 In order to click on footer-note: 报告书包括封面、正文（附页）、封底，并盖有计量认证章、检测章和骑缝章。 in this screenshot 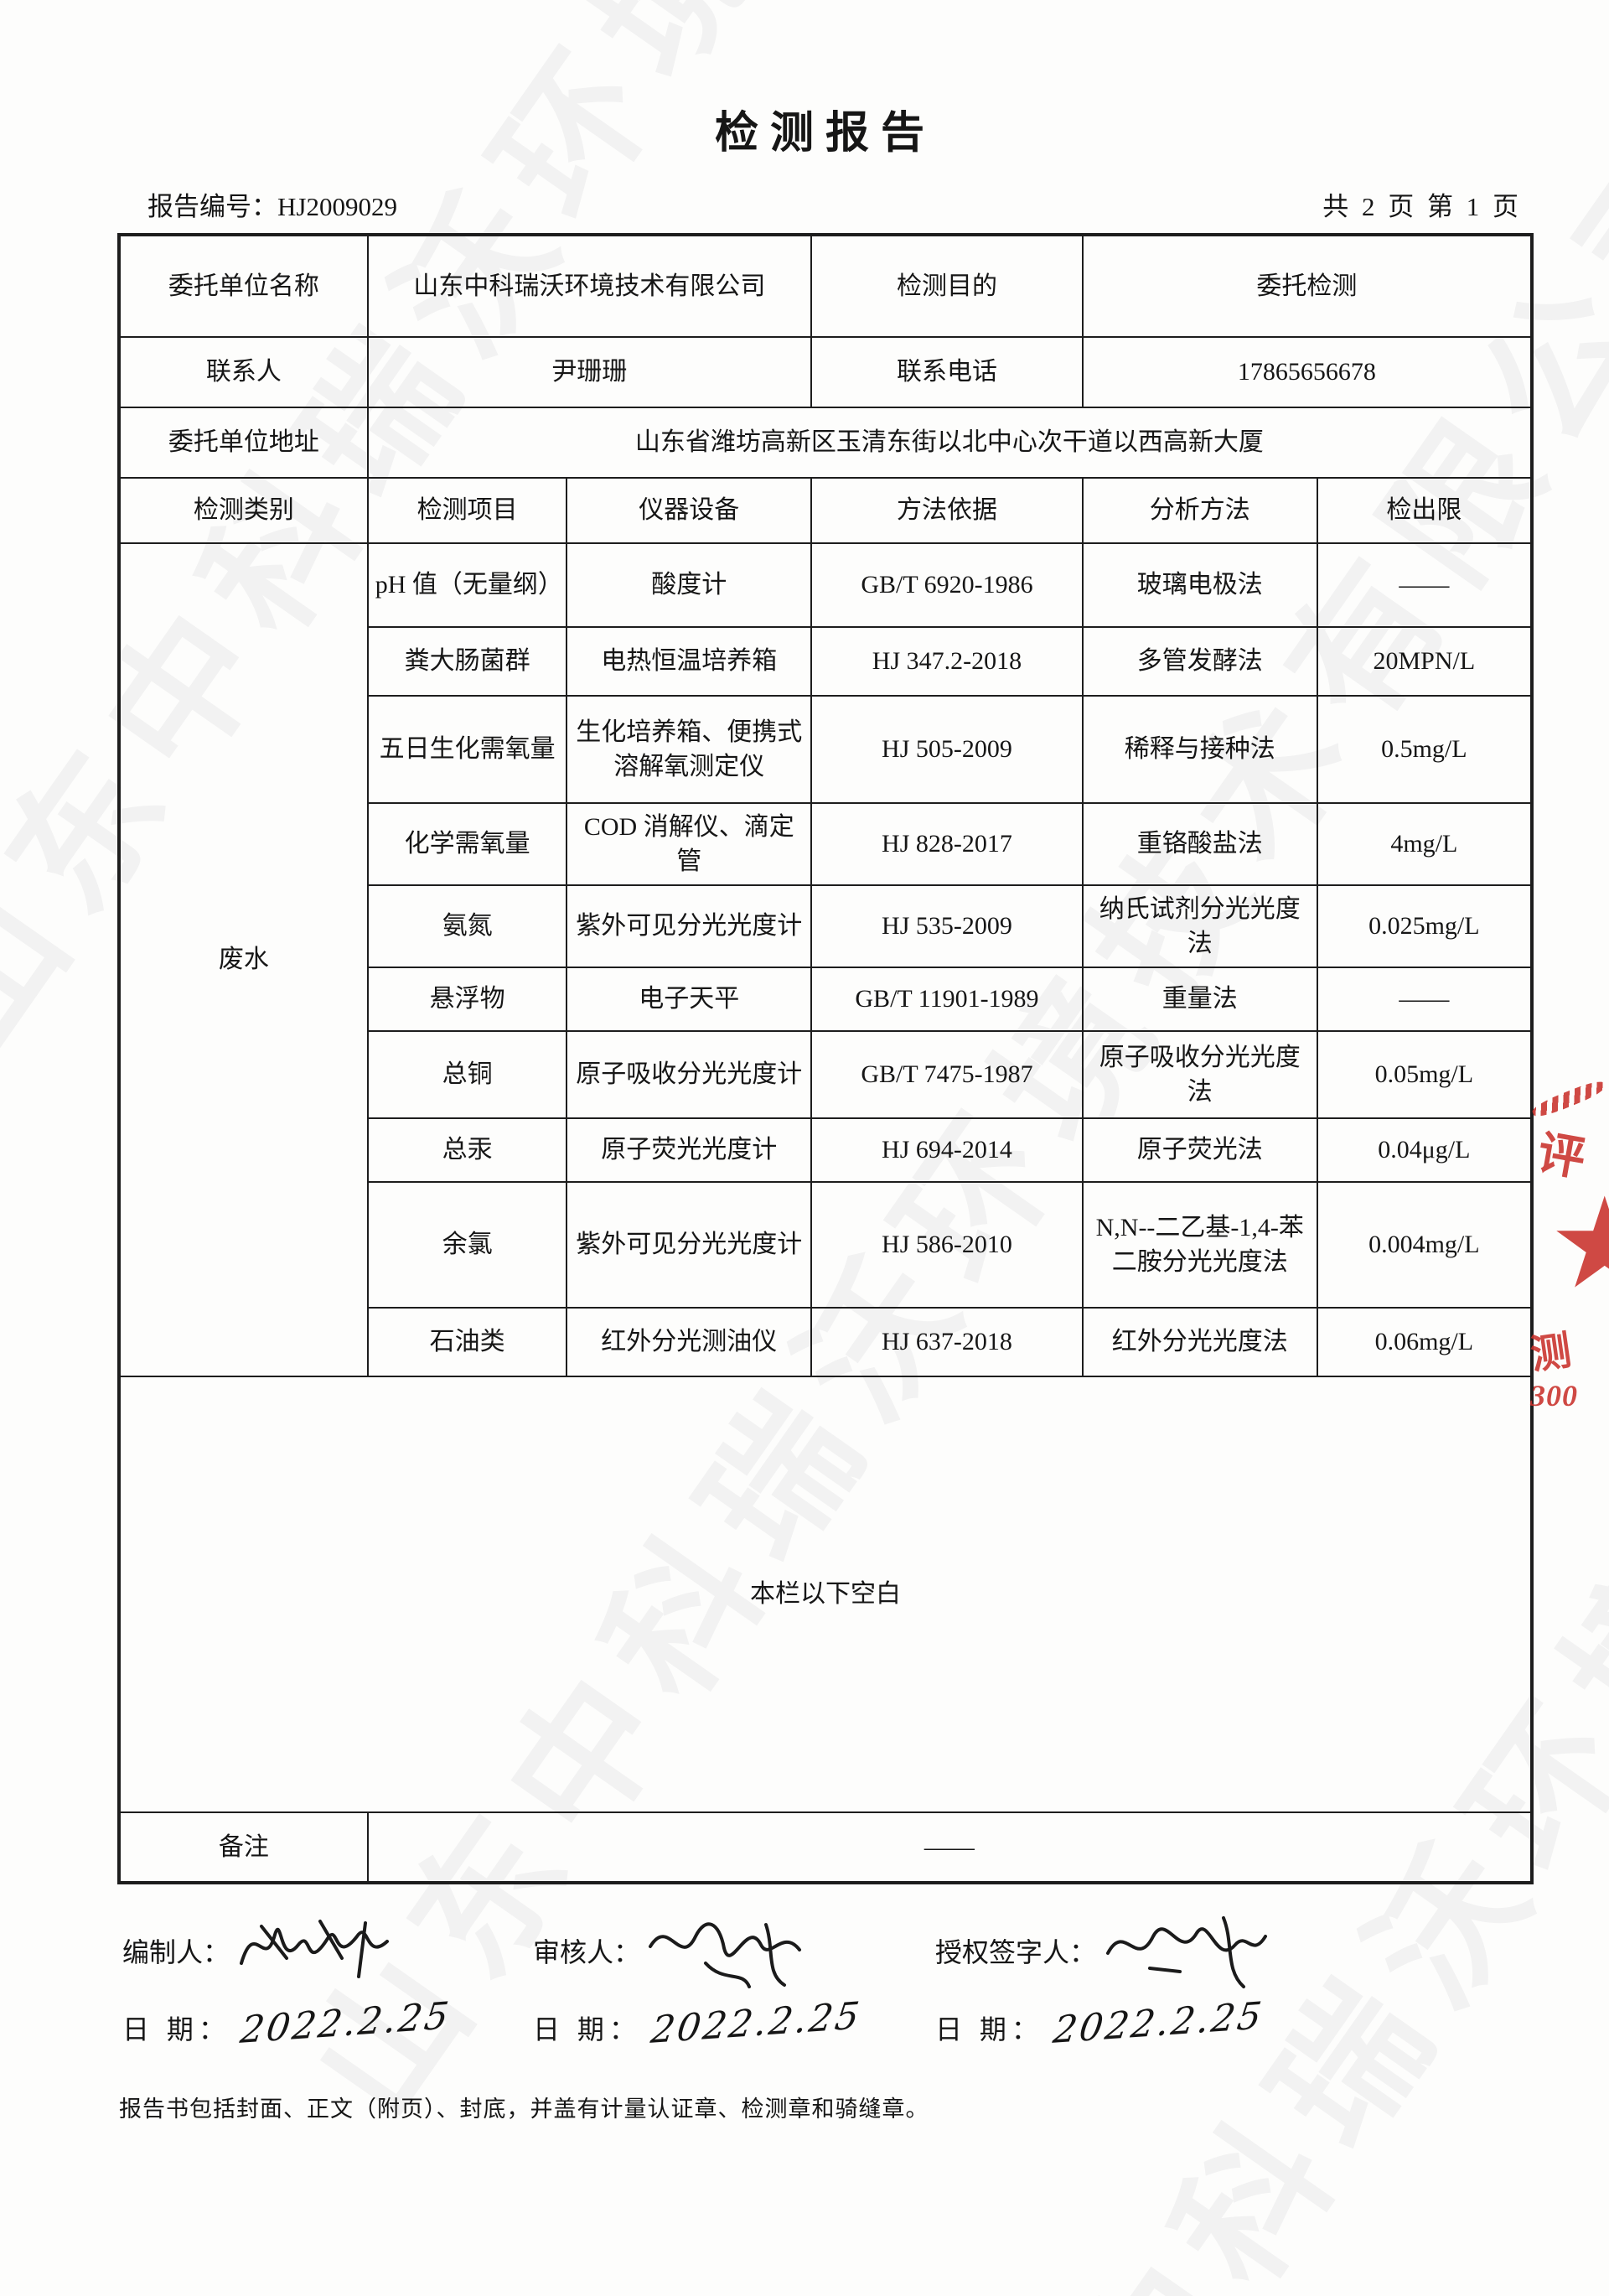, I will do `click(524, 2109)`.